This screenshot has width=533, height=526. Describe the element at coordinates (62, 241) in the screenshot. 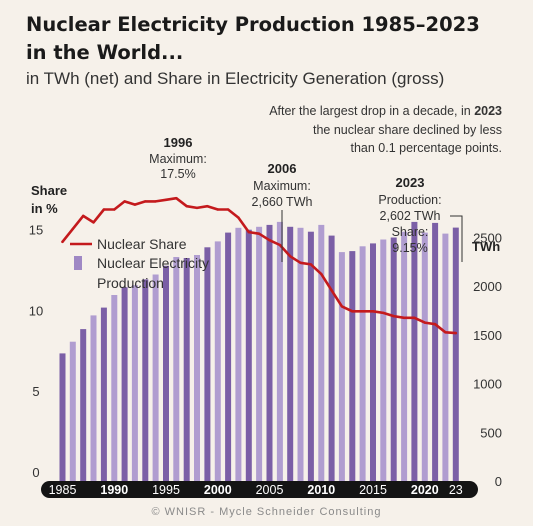

I see `share-point-1985` at that location.